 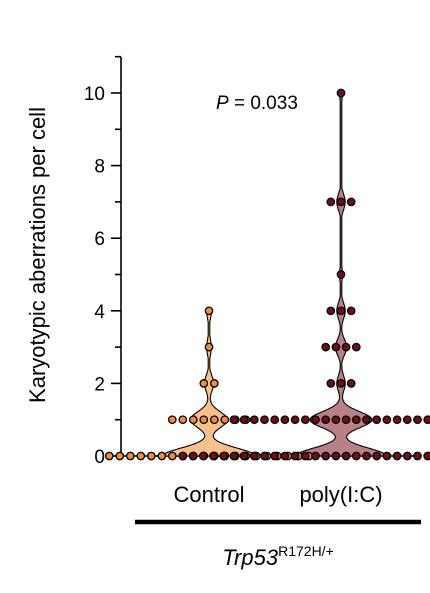 What do you see at coordinates (222, 103) in the screenshot?
I see `p-symbol: P` at bounding box center [222, 103].